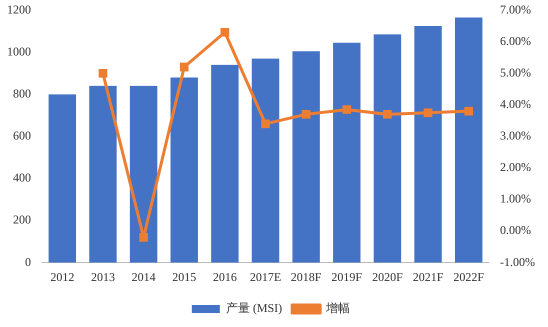  What do you see at coordinates (102, 277) in the screenshot?
I see `x-tick-label: 2013` at bounding box center [102, 277].